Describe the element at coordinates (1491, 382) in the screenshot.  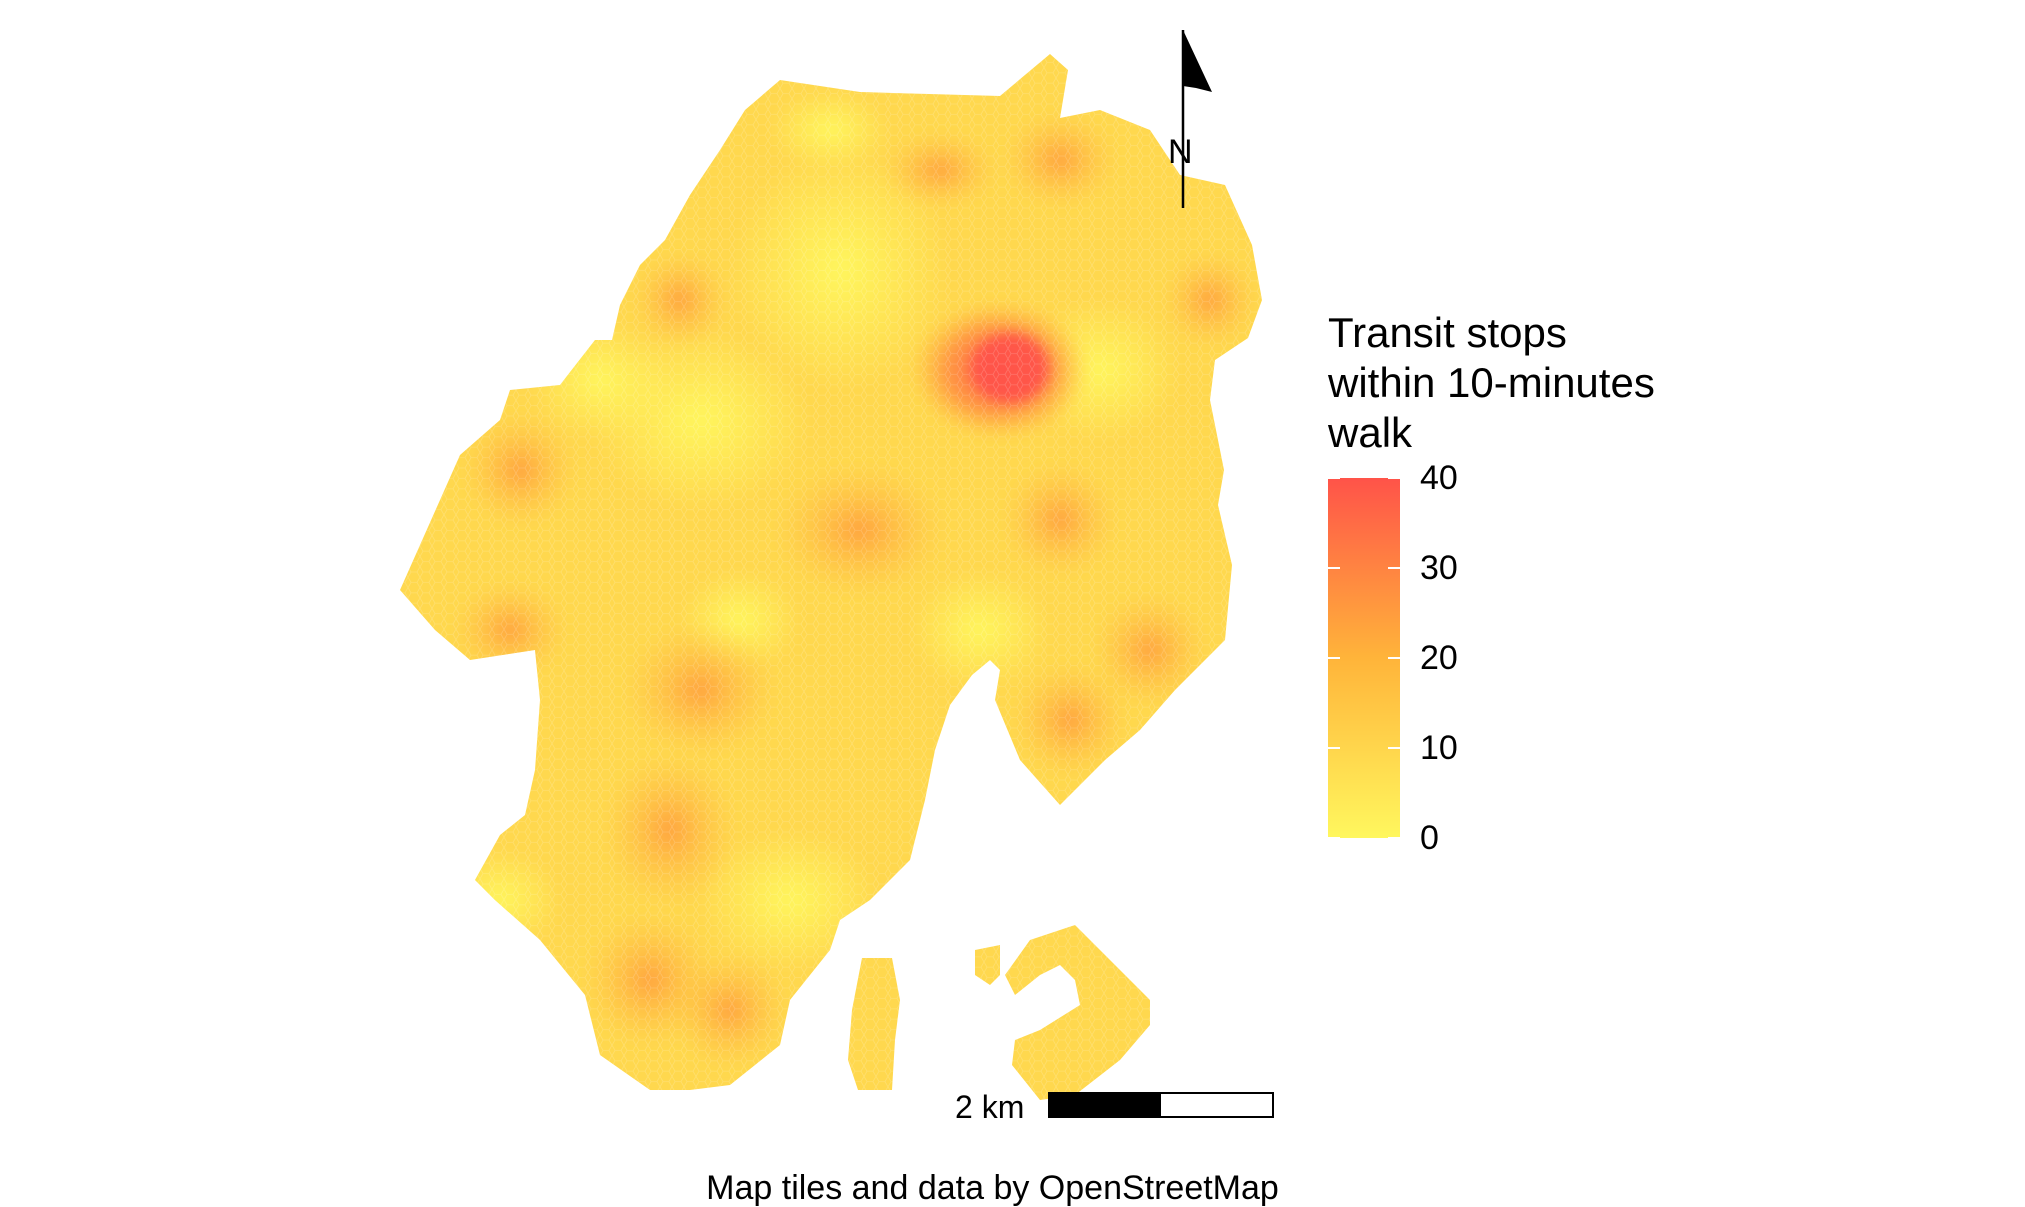
I see `legend-title-line: within 10-minutes` at that location.